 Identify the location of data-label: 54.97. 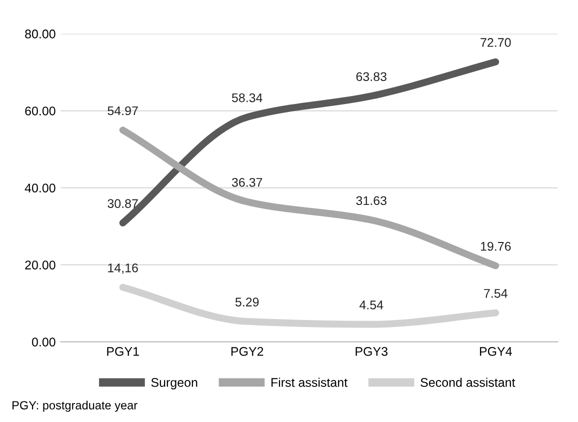
(123, 111).